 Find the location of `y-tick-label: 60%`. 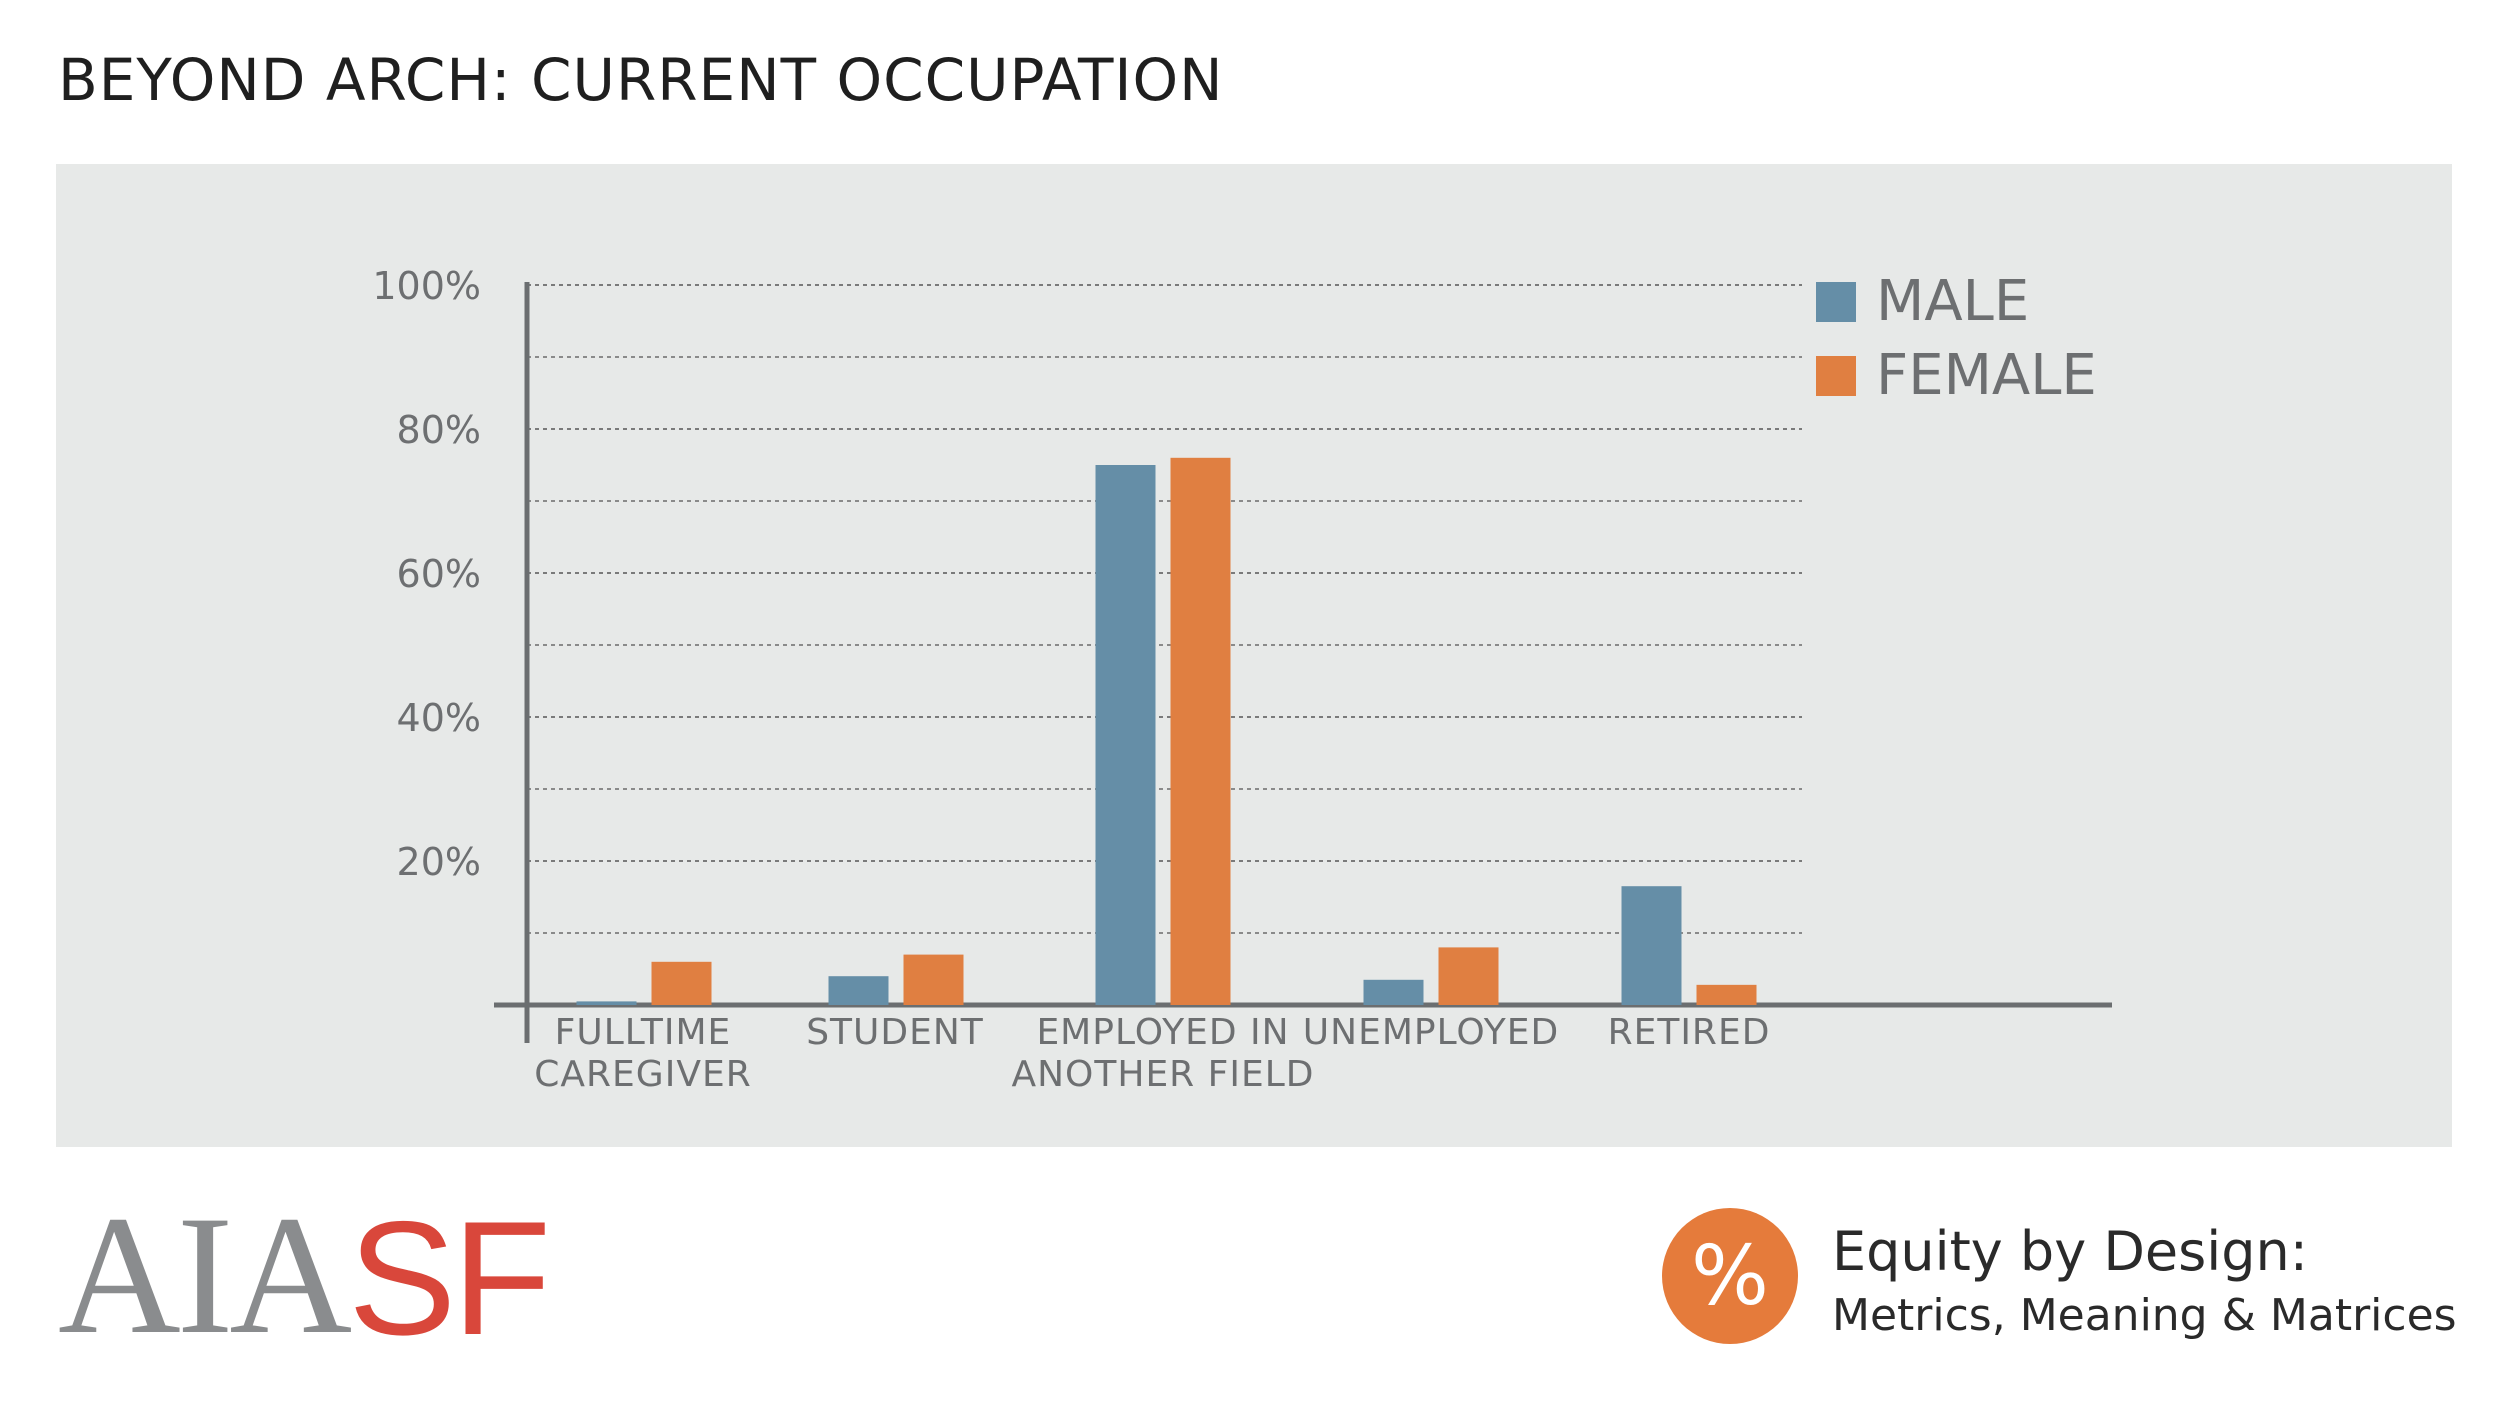

y-tick-label: 60% is located at coordinates (439, 574).